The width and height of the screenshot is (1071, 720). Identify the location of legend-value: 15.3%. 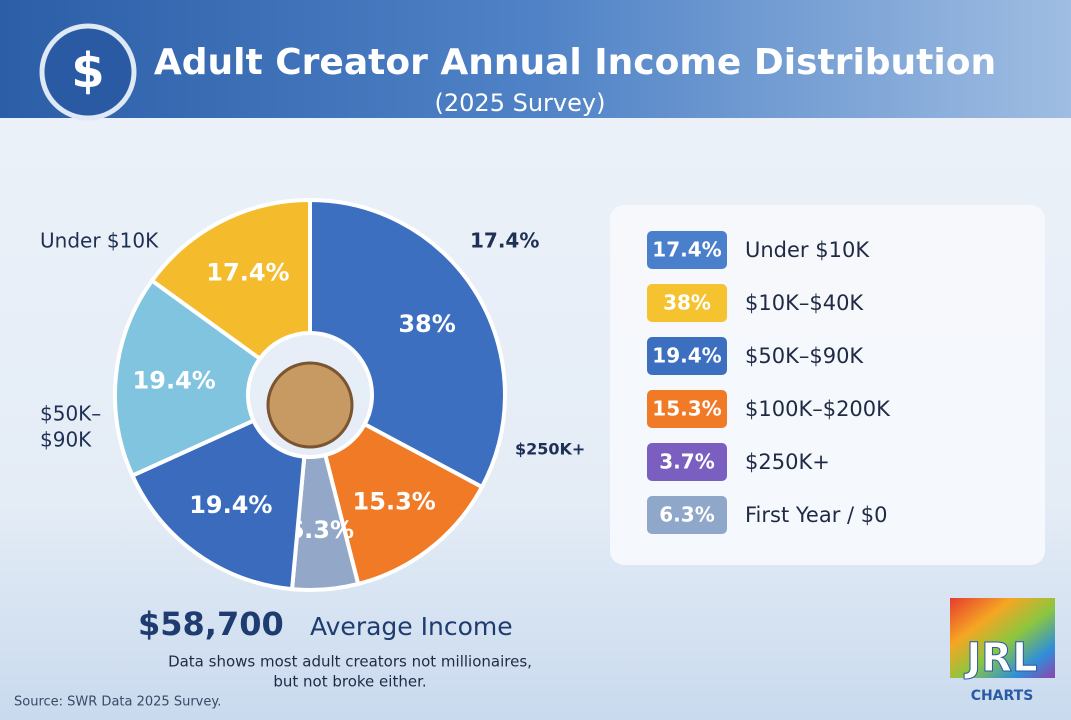
(686, 409).